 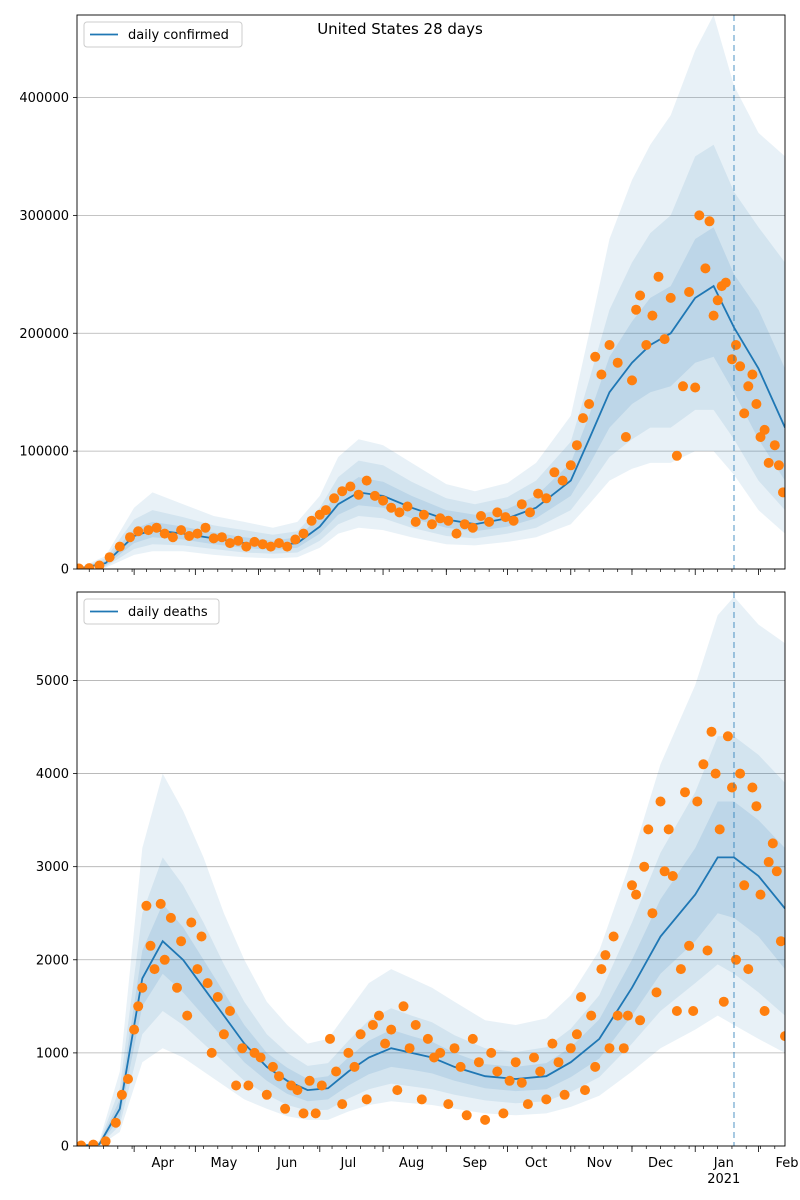 I want to click on y-tick-label: 300000, so click(x=44, y=216).